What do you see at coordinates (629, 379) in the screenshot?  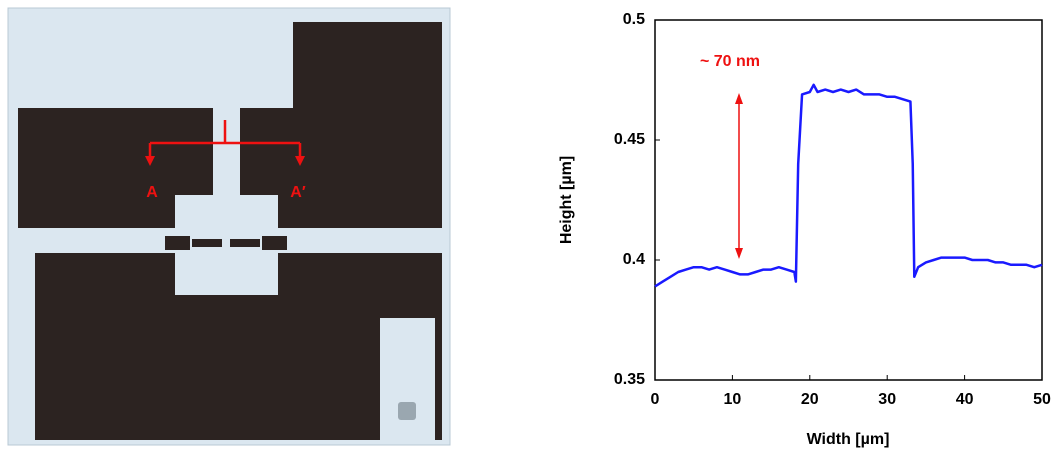 I see `y-tick-label: 0.35` at bounding box center [629, 379].